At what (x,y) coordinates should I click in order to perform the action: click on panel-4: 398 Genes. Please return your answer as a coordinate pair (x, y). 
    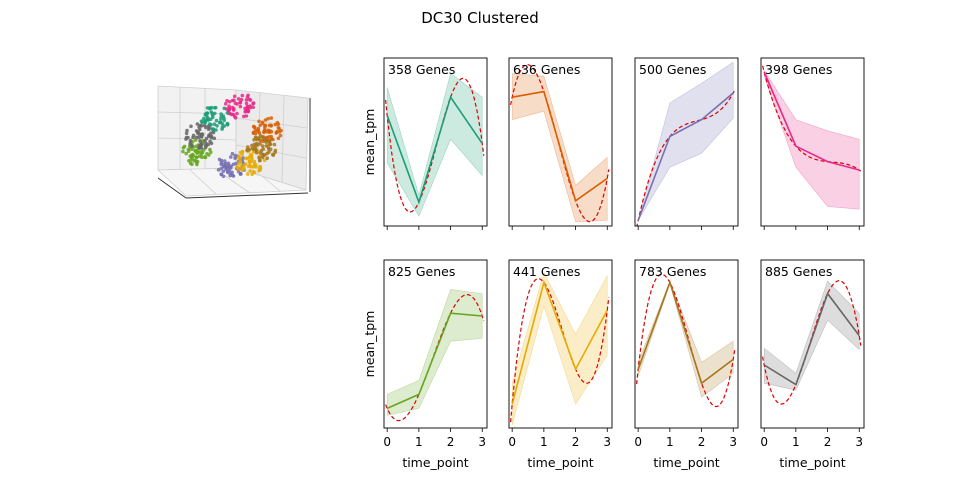
    Looking at the image, I should click on (812, 143).